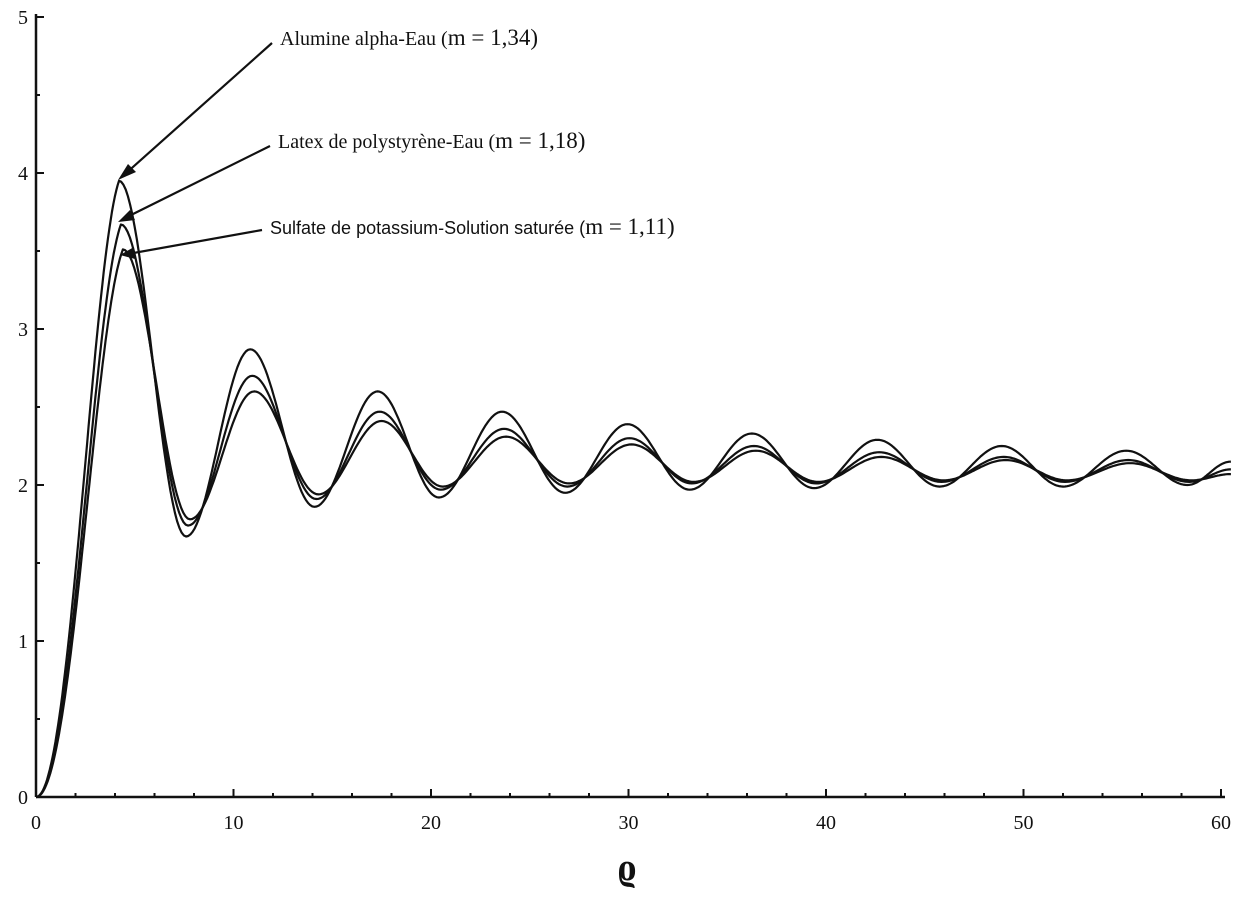 The width and height of the screenshot is (1239, 900). I want to click on annotation-label-latex: Latex de polystyrène-Eau (m = 1,18), so click(431, 140).